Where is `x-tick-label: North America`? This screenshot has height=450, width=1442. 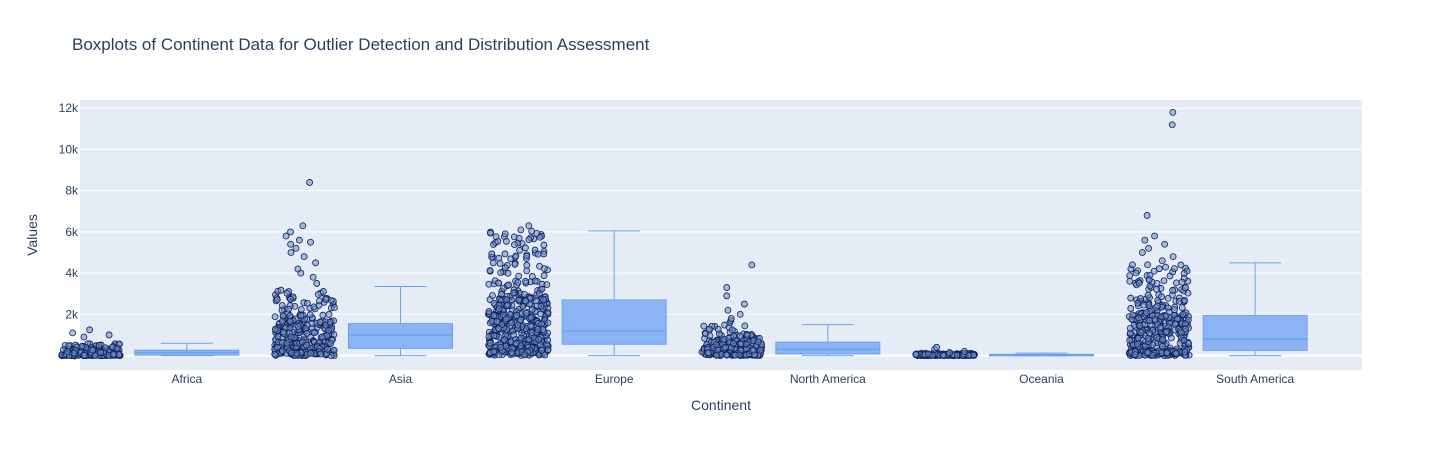 x-tick-label: North America is located at coordinates (828, 379).